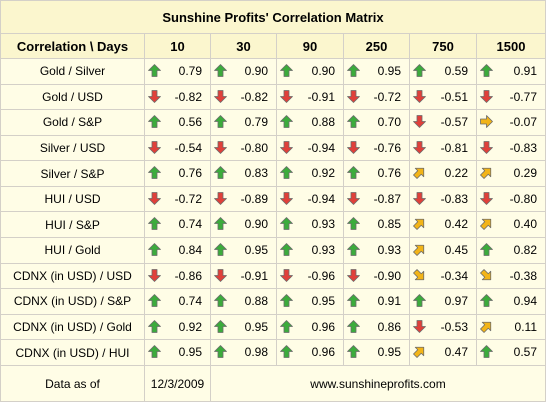  Describe the element at coordinates (190, 122) in the screenshot. I see `correlation-value: 0.56` at that location.